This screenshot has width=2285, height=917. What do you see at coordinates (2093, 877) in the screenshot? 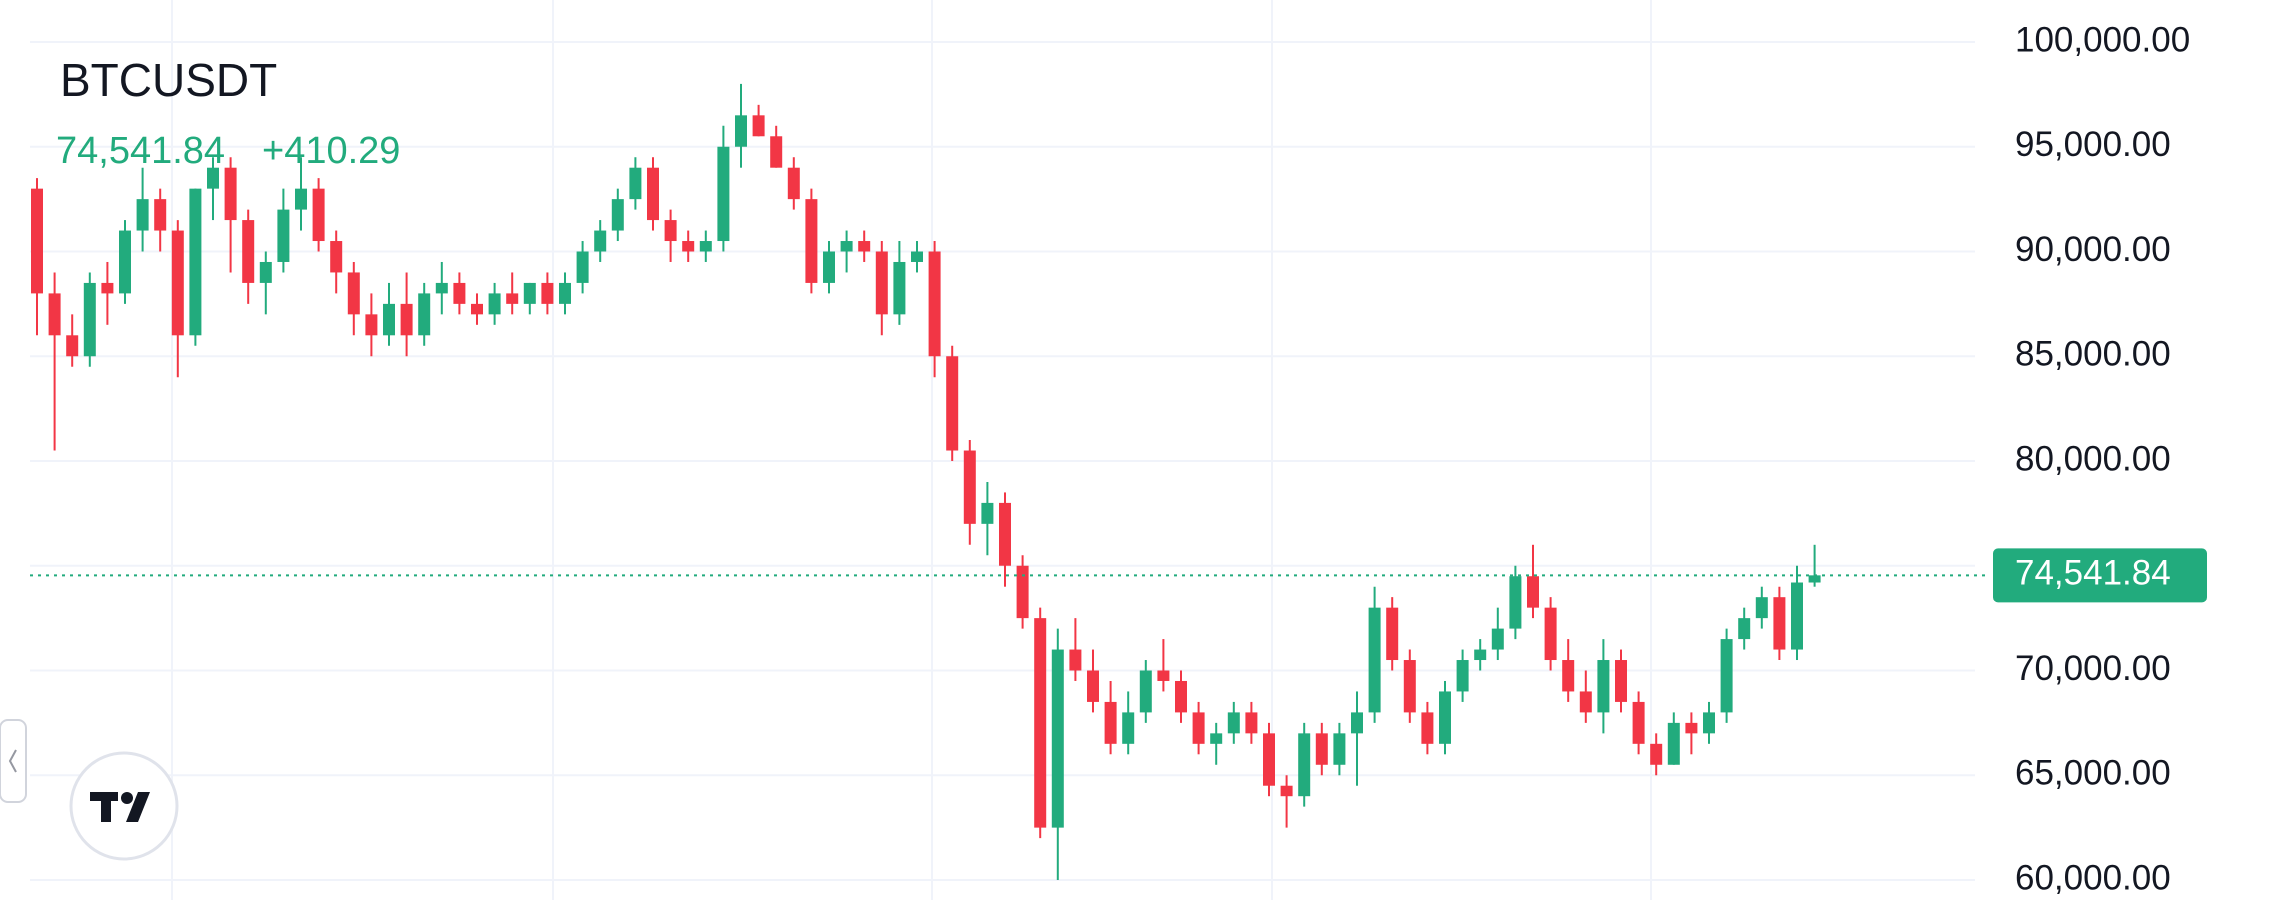
I see `y-tick-label: 60,000.00` at bounding box center [2093, 877].